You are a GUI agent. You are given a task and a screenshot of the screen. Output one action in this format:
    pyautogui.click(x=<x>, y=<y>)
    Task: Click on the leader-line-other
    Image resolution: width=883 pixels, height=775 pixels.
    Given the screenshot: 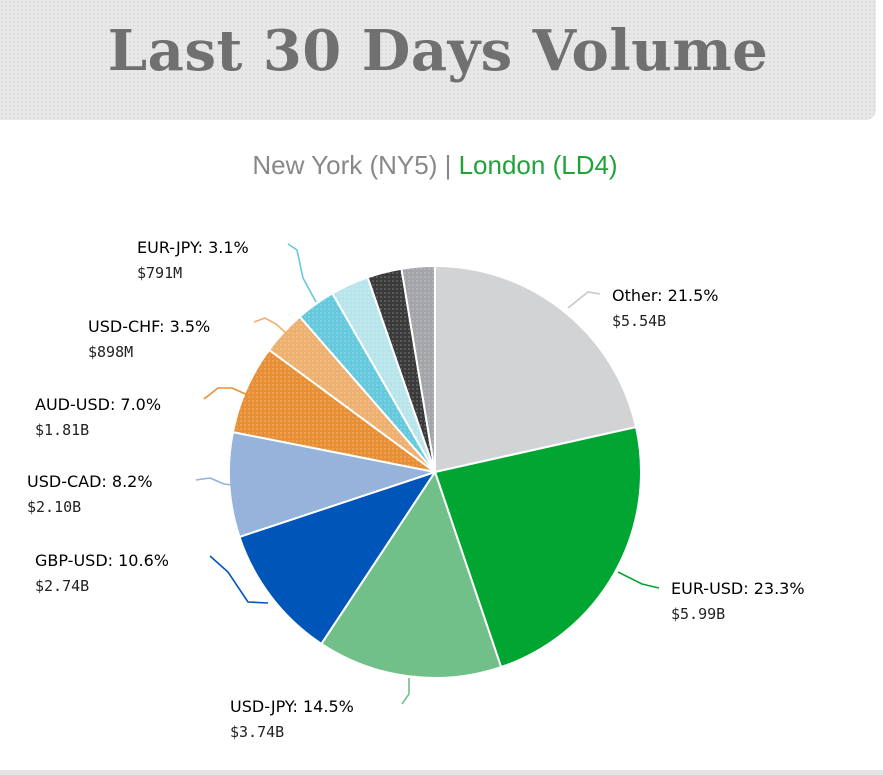 What is the action you would take?
    pyautogui.click(x=584, y=300)
    